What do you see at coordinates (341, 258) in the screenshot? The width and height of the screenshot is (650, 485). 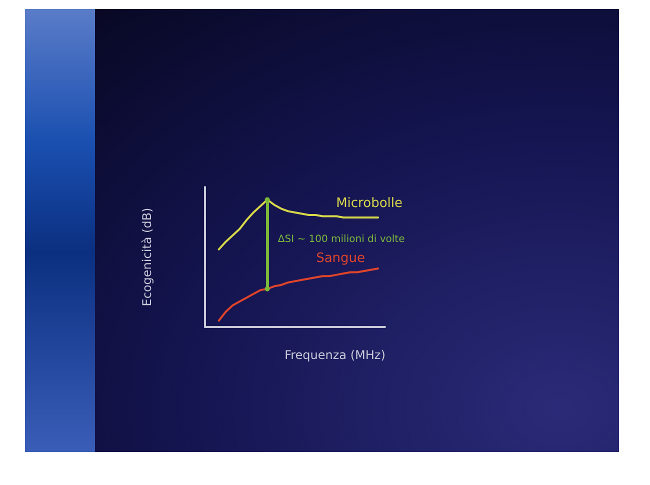 I see `series-label: Sangue` at bounding box center [341, 258].